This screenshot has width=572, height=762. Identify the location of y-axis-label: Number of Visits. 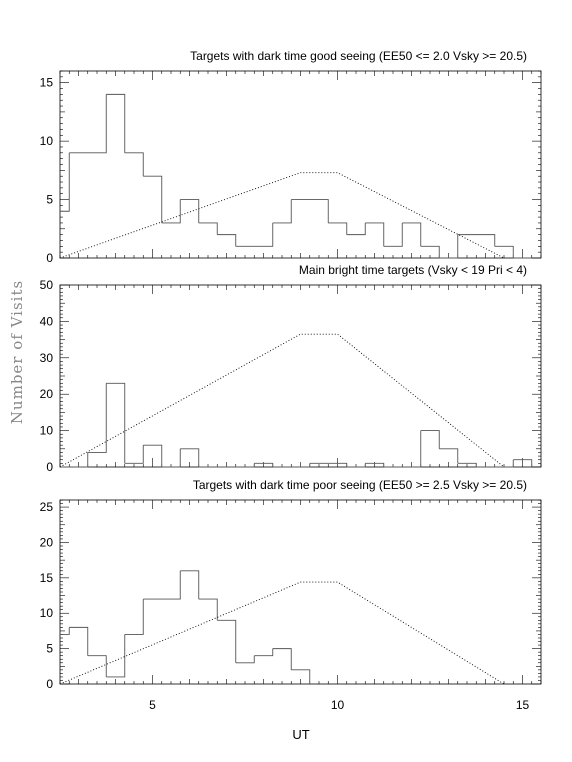
(17, 352).